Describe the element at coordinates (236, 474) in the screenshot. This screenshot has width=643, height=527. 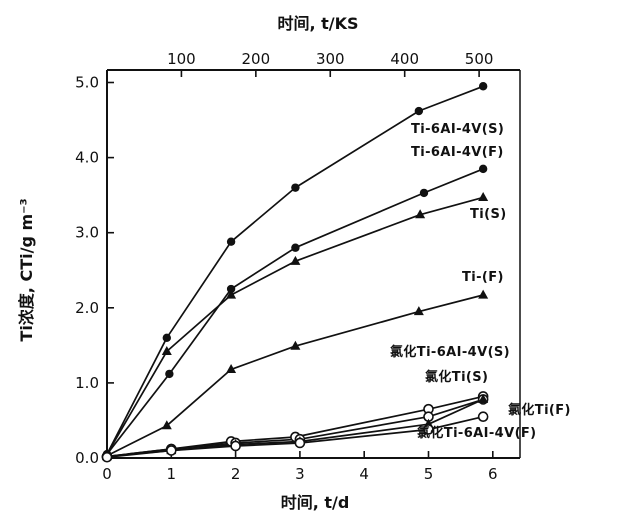
I see `x-tick-label: 2` at that location.